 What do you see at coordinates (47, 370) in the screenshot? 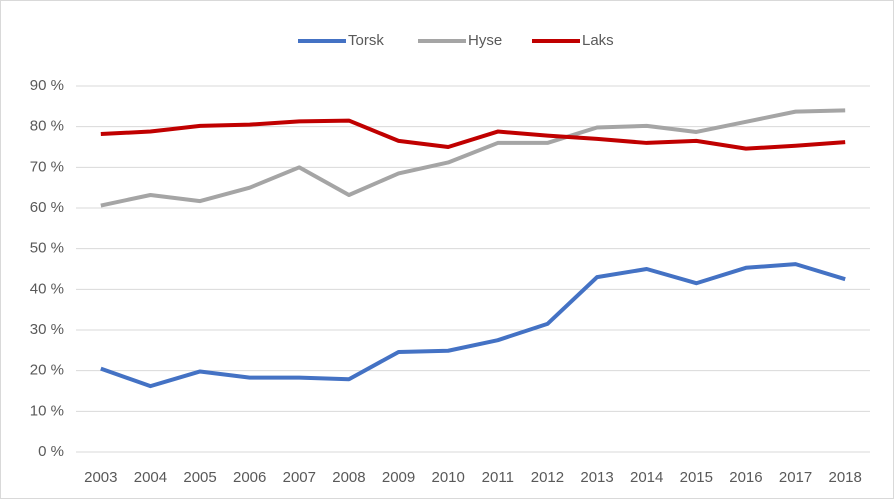
I see `y-tick-label: 20 %` at bounding box center [47, 370].